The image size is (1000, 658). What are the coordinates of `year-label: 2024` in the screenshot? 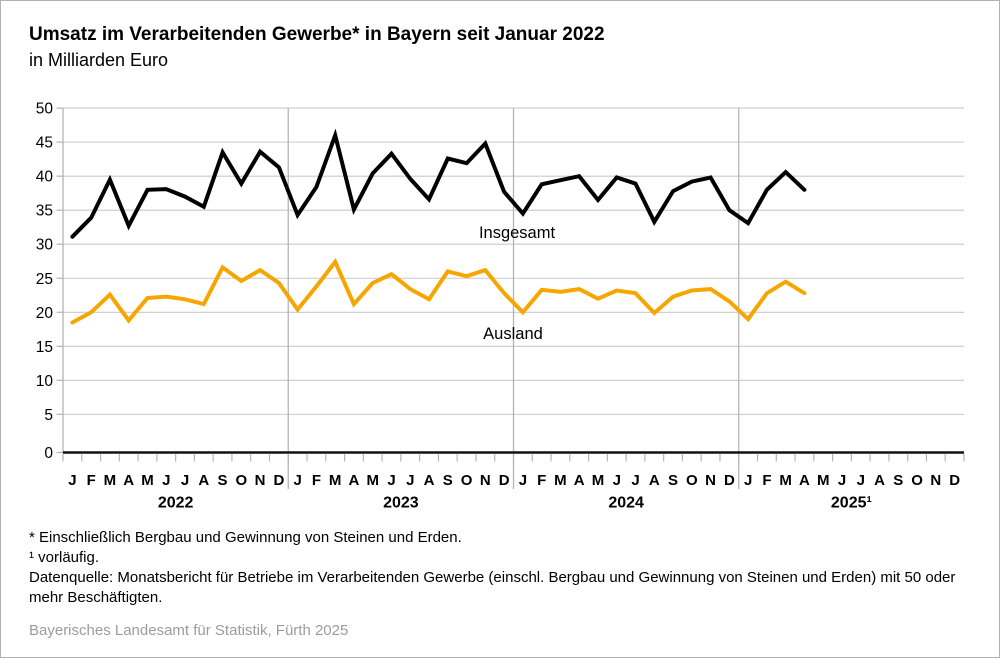 It's located at (626, 503).